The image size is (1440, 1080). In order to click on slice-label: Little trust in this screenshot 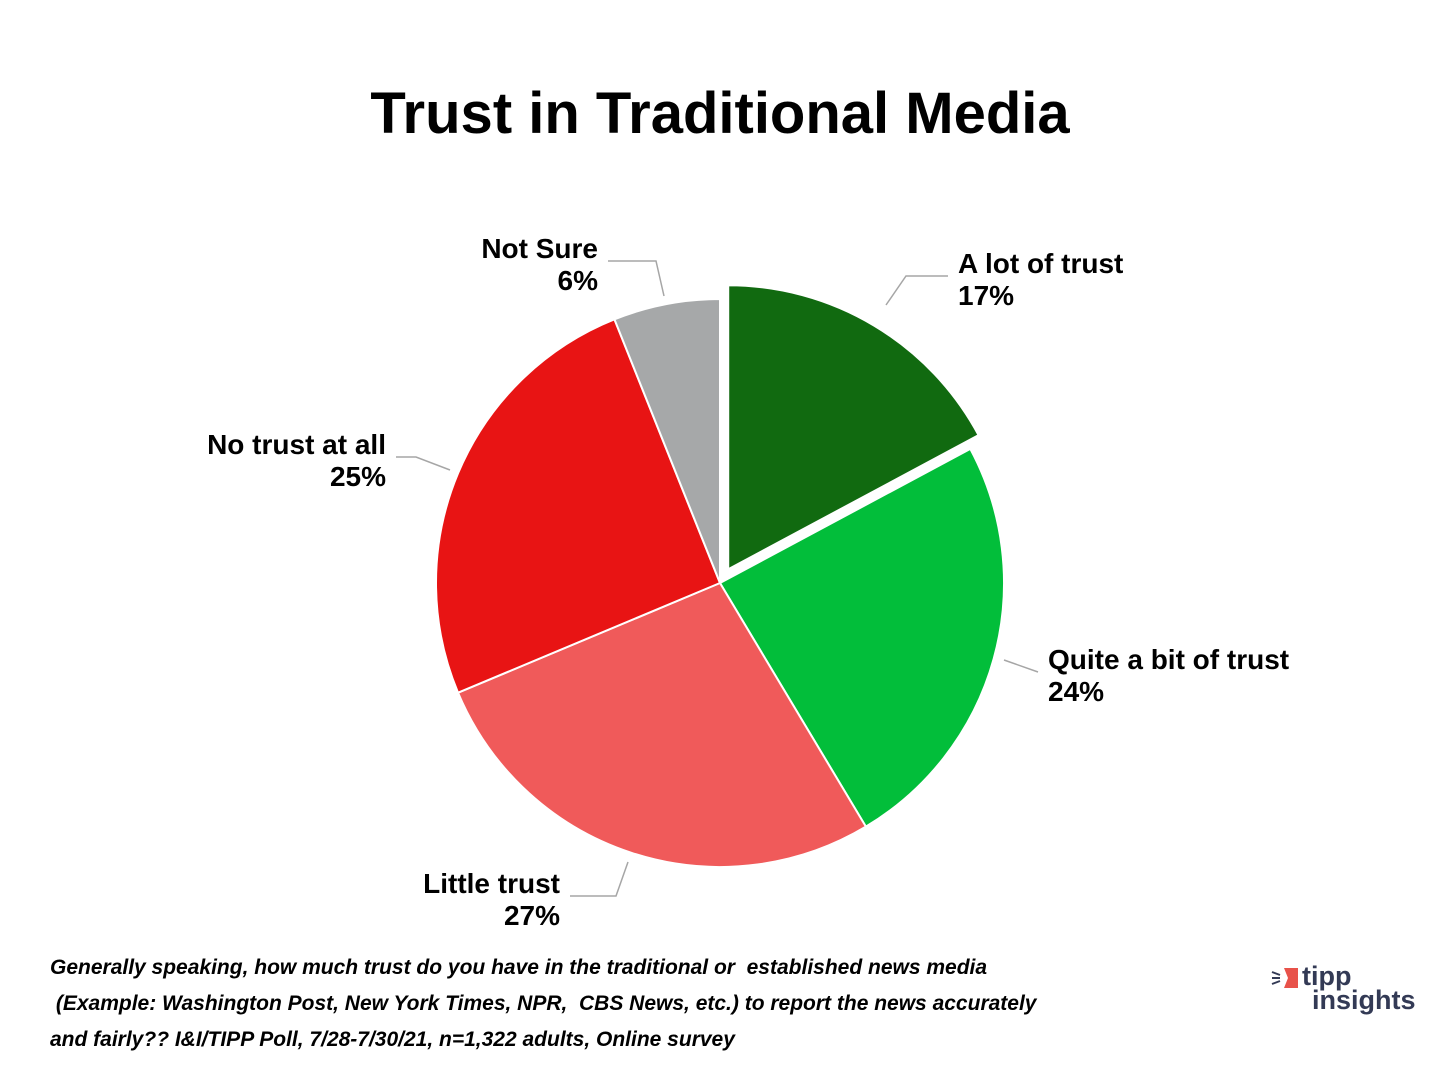, I will do `click(491, 883)`.